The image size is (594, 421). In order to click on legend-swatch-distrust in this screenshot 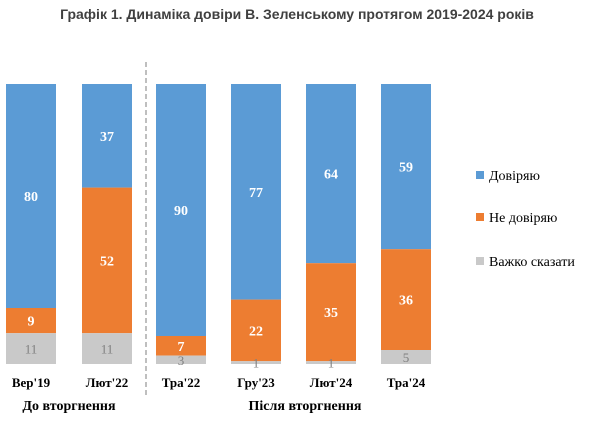, I will do `click(480, 217)`.